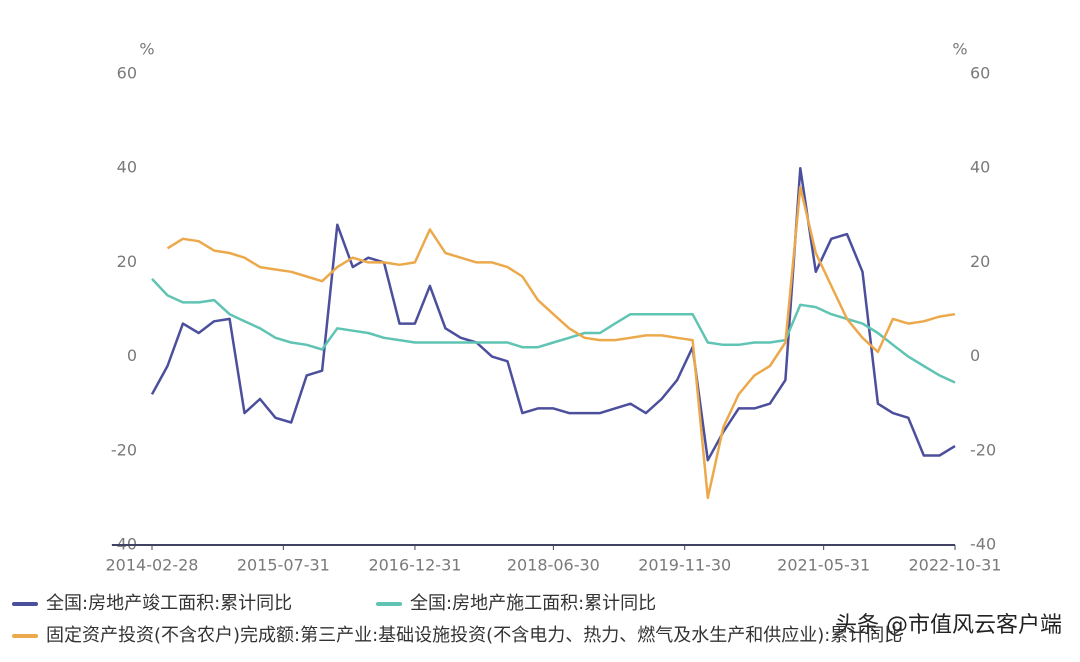 Image resolution: width=1080 pixels, height=662 pixels. I want to click on x-tick-label: 2014-02-28, so click(152, 565).